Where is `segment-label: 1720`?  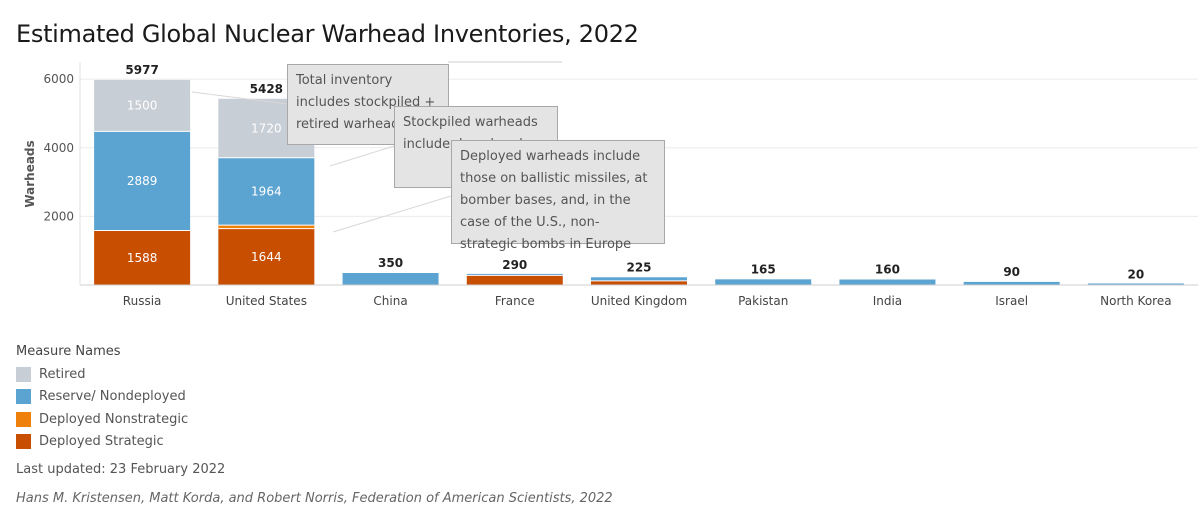 segment-label: 1720 is located at coordinates (266, 128).